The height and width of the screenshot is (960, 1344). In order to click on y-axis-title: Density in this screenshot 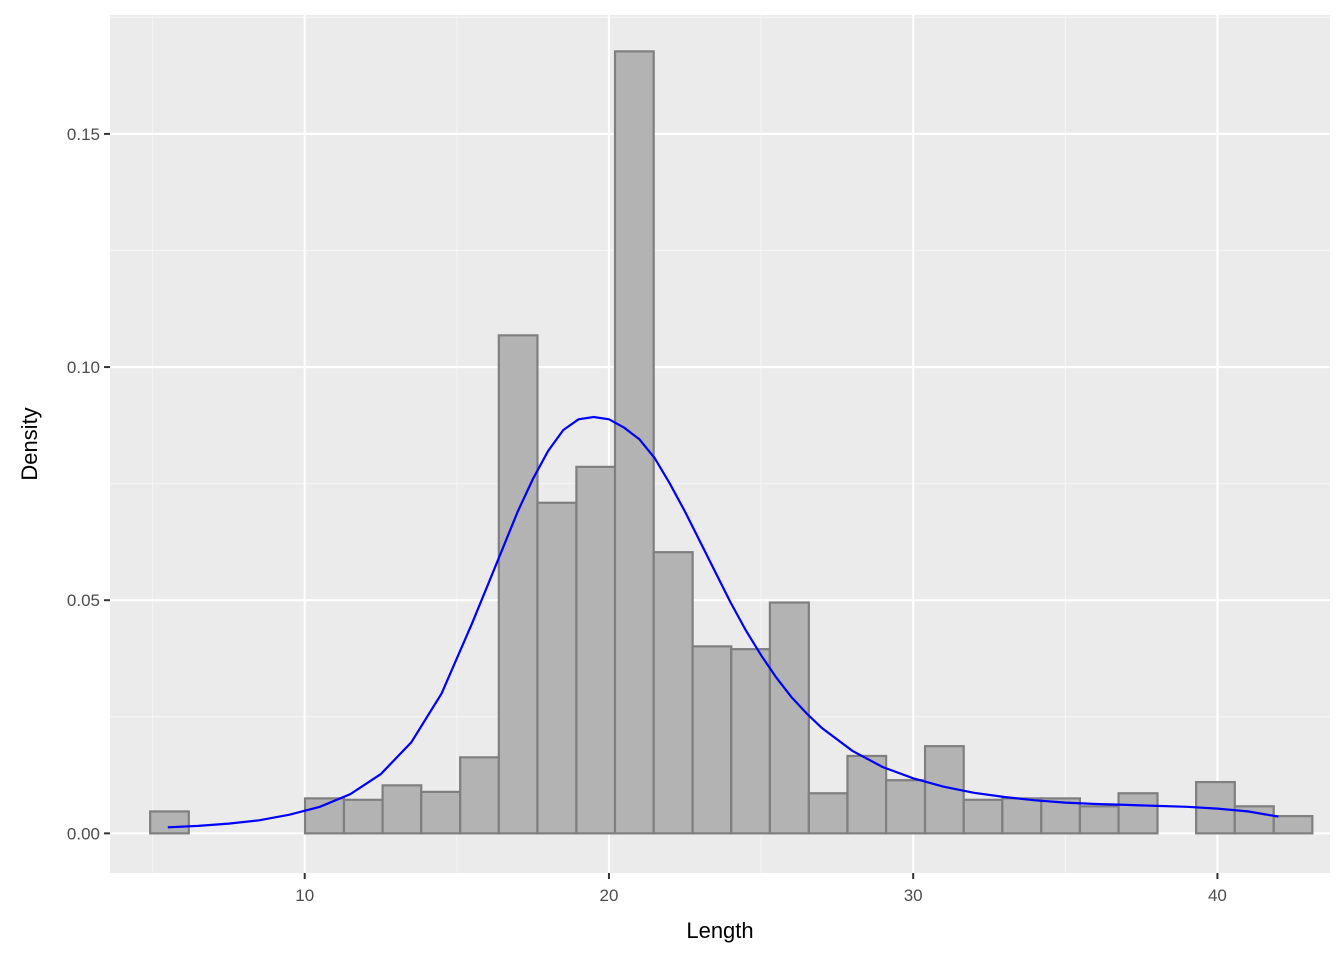, I will do `click(29, 443)`.